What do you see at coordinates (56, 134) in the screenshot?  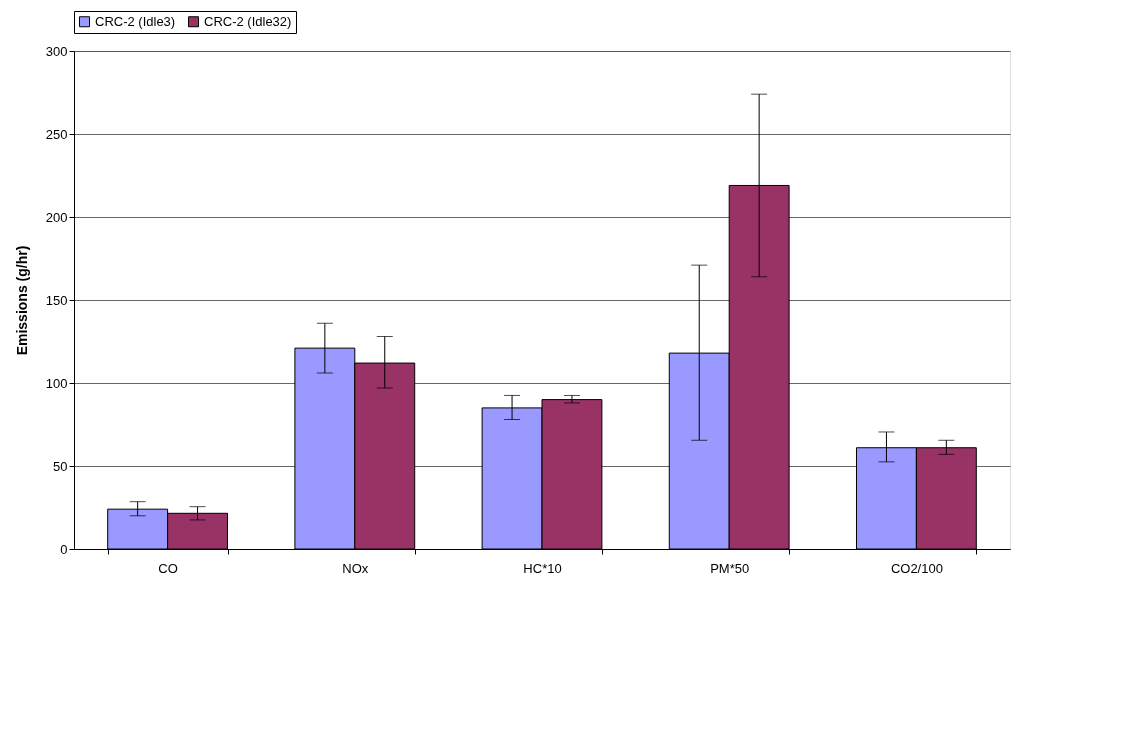 I see `y-tick-label: 250` at bounding box center [56, 134].